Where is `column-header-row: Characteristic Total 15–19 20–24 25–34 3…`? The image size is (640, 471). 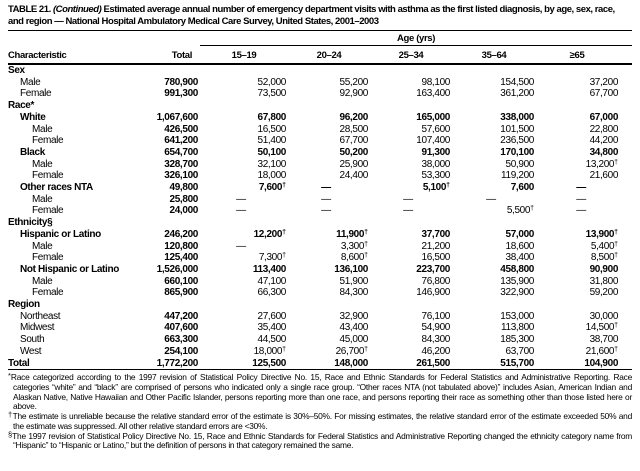
column-header-row: Characteristic Total 15–19 20–24 25–34 3… is located at coordinates (320, 55).